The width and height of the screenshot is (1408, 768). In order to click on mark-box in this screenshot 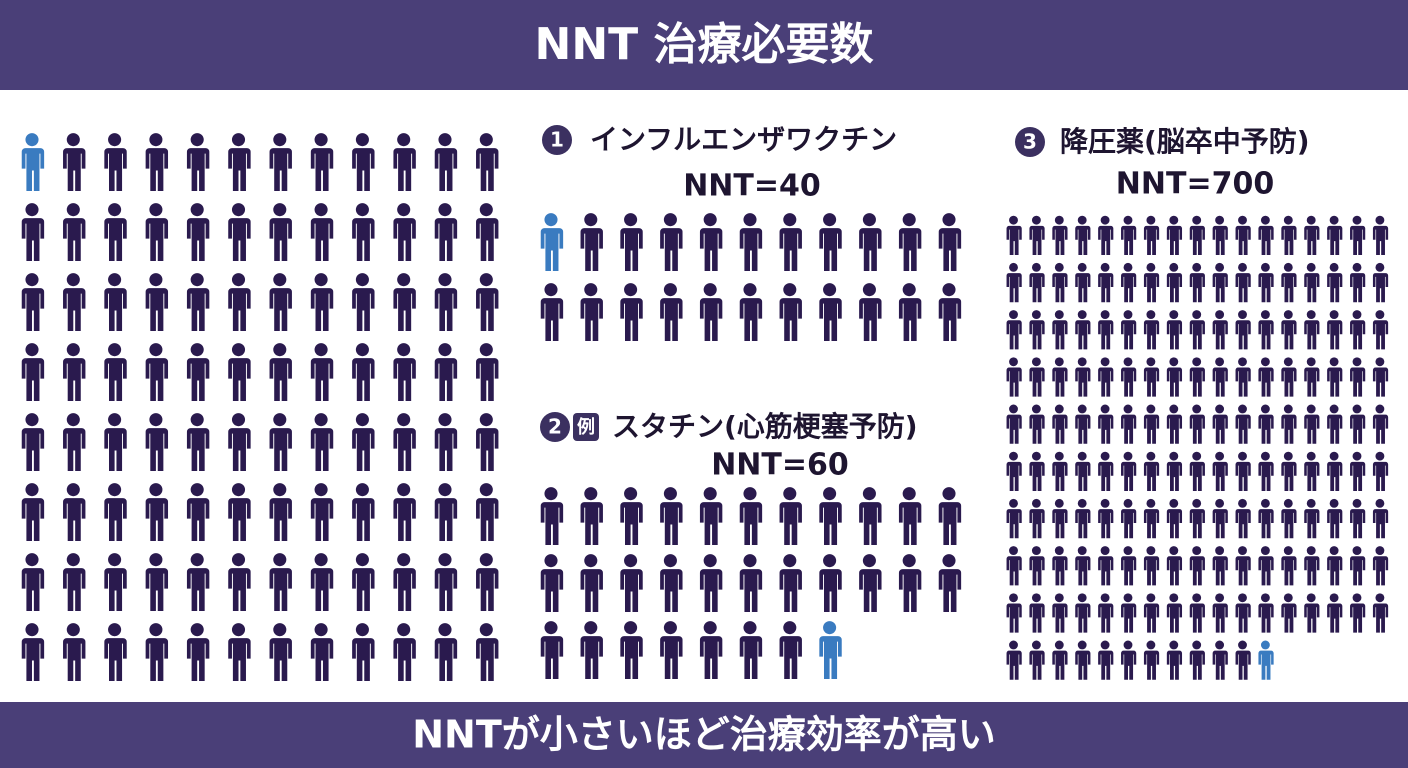, I will do `click(586, 427)`.